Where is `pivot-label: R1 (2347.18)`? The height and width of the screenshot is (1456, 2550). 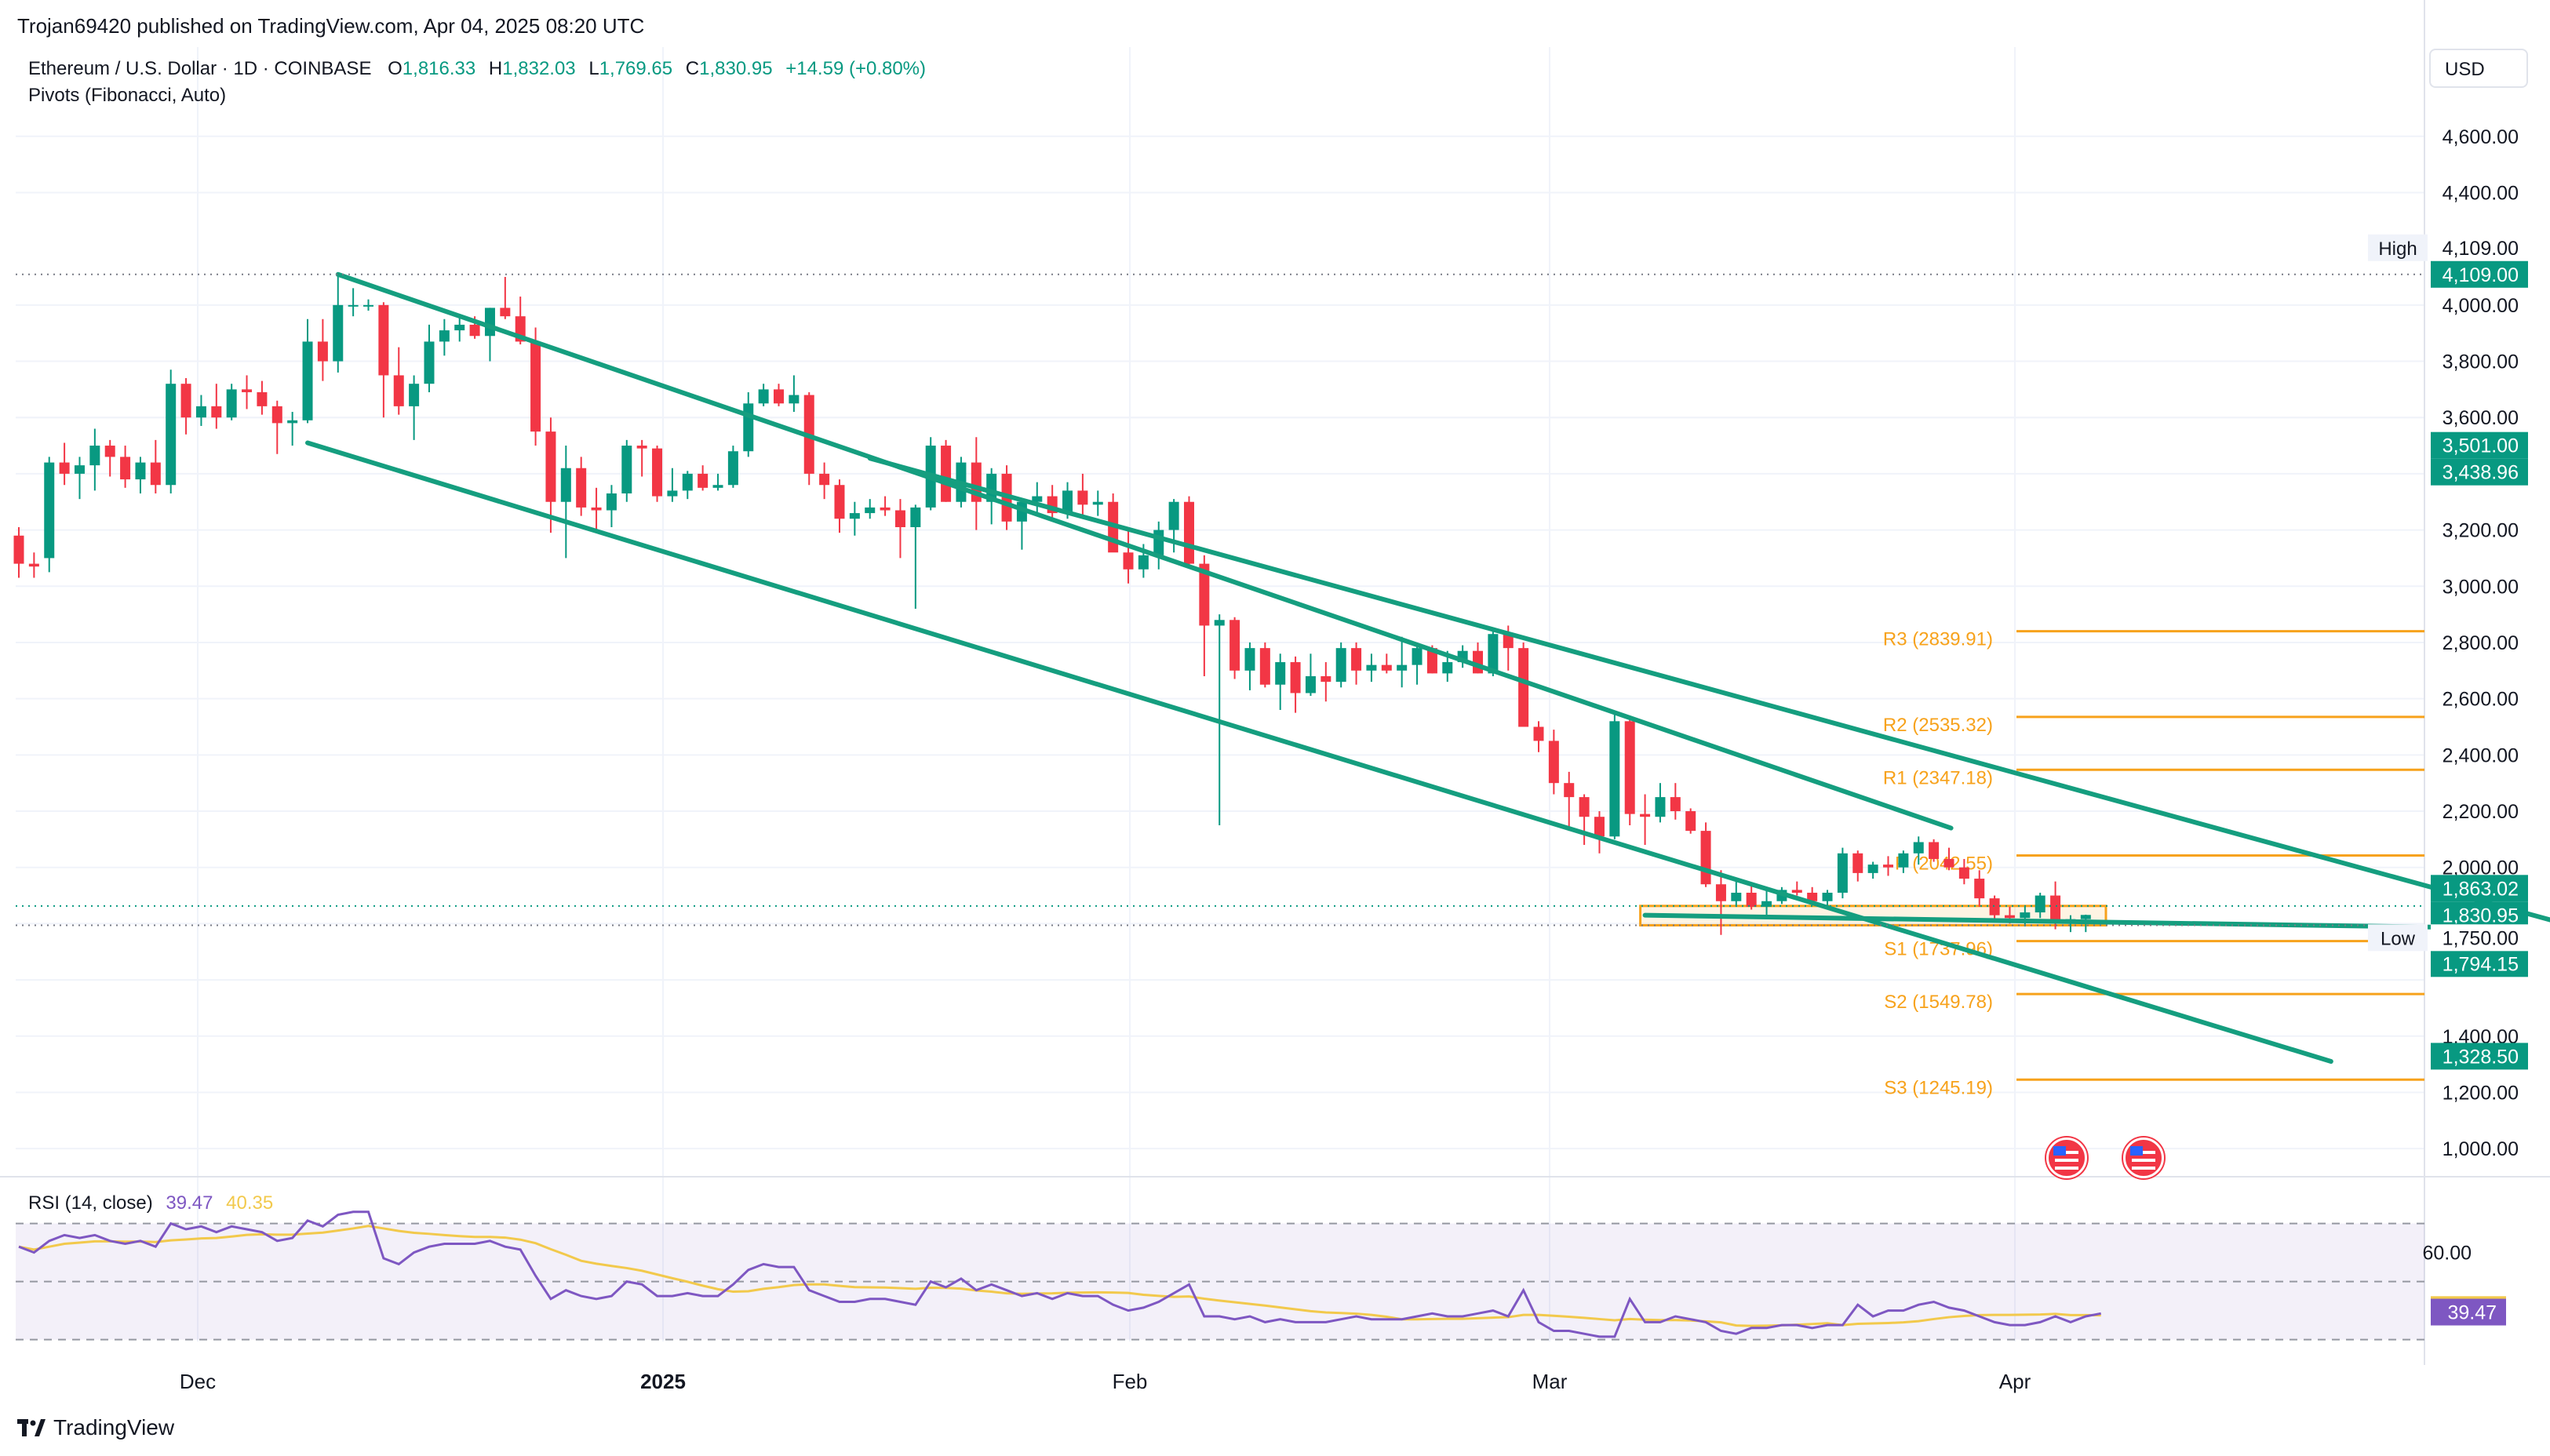 pivot-label: R1 (2347.18) is located at coordinates (1938, 777).